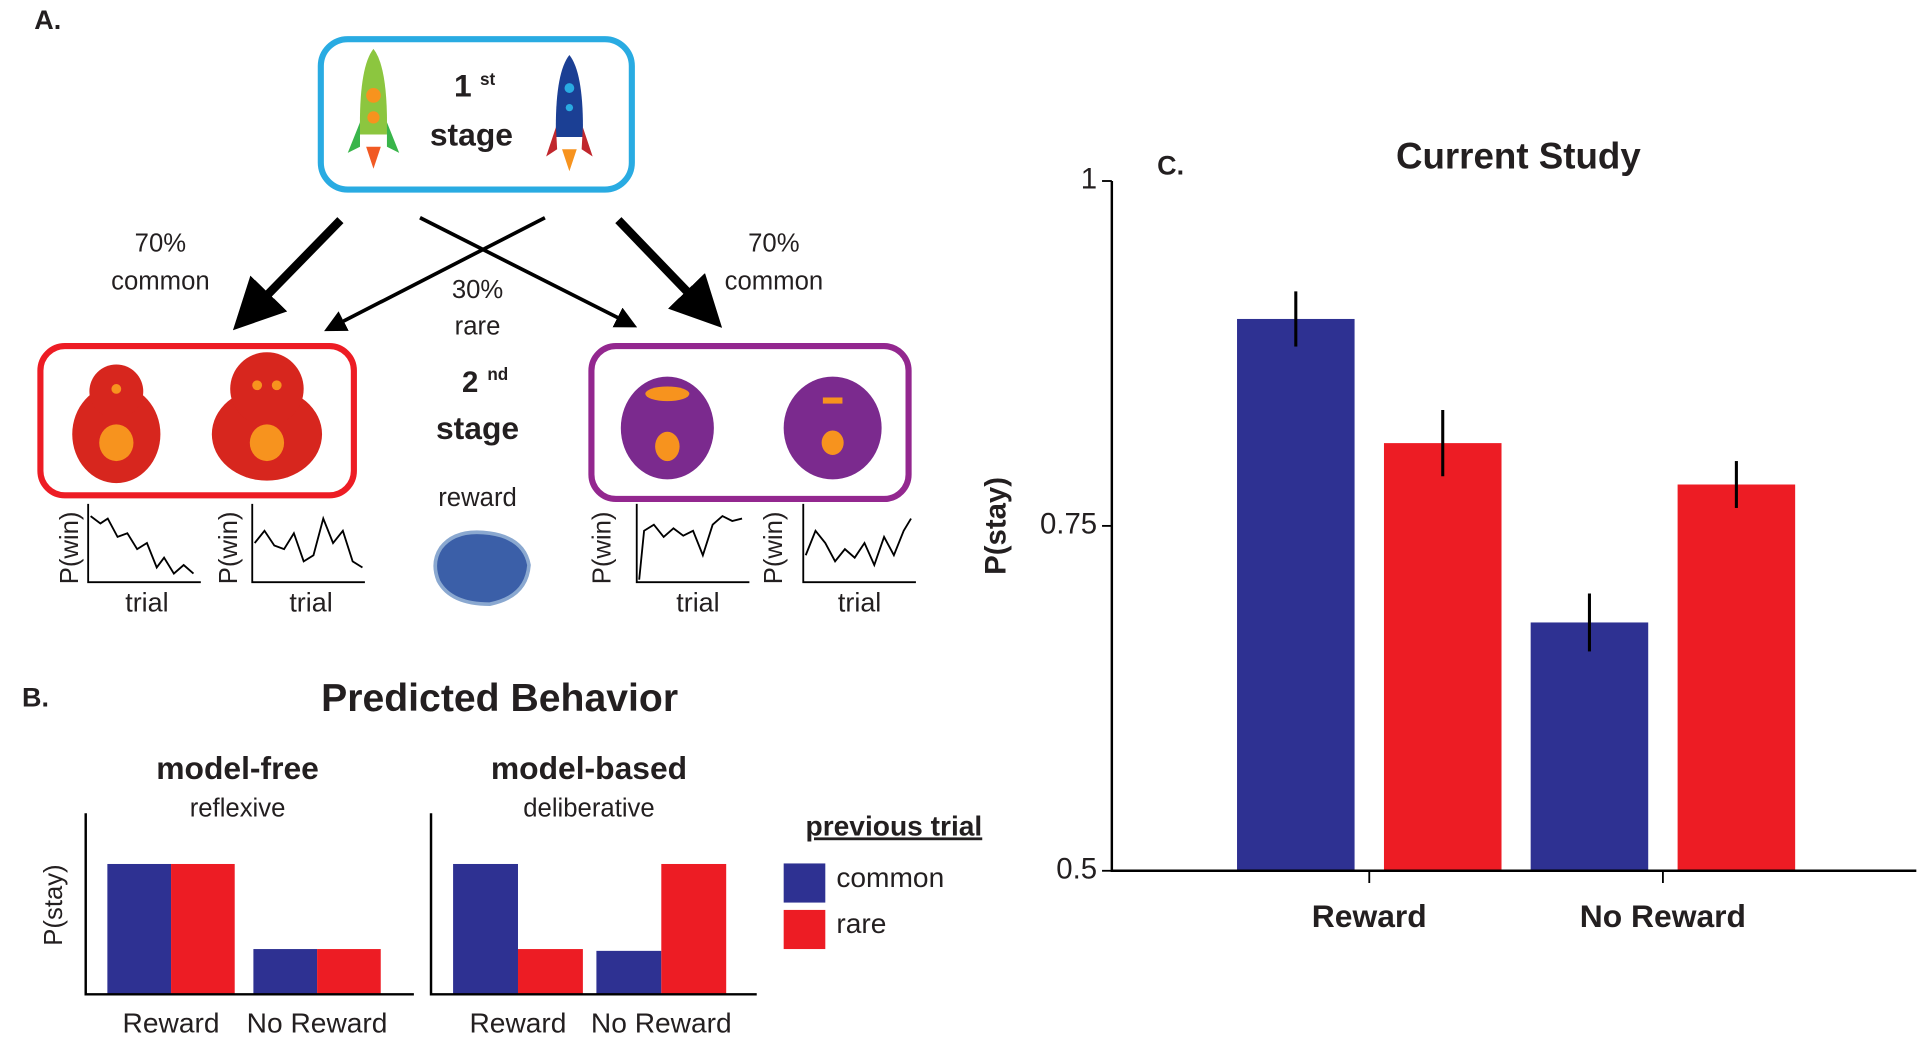  Describe the element at coordinates (471, 134) in the screenshot. I see `first-stage-word: stage` at that location.